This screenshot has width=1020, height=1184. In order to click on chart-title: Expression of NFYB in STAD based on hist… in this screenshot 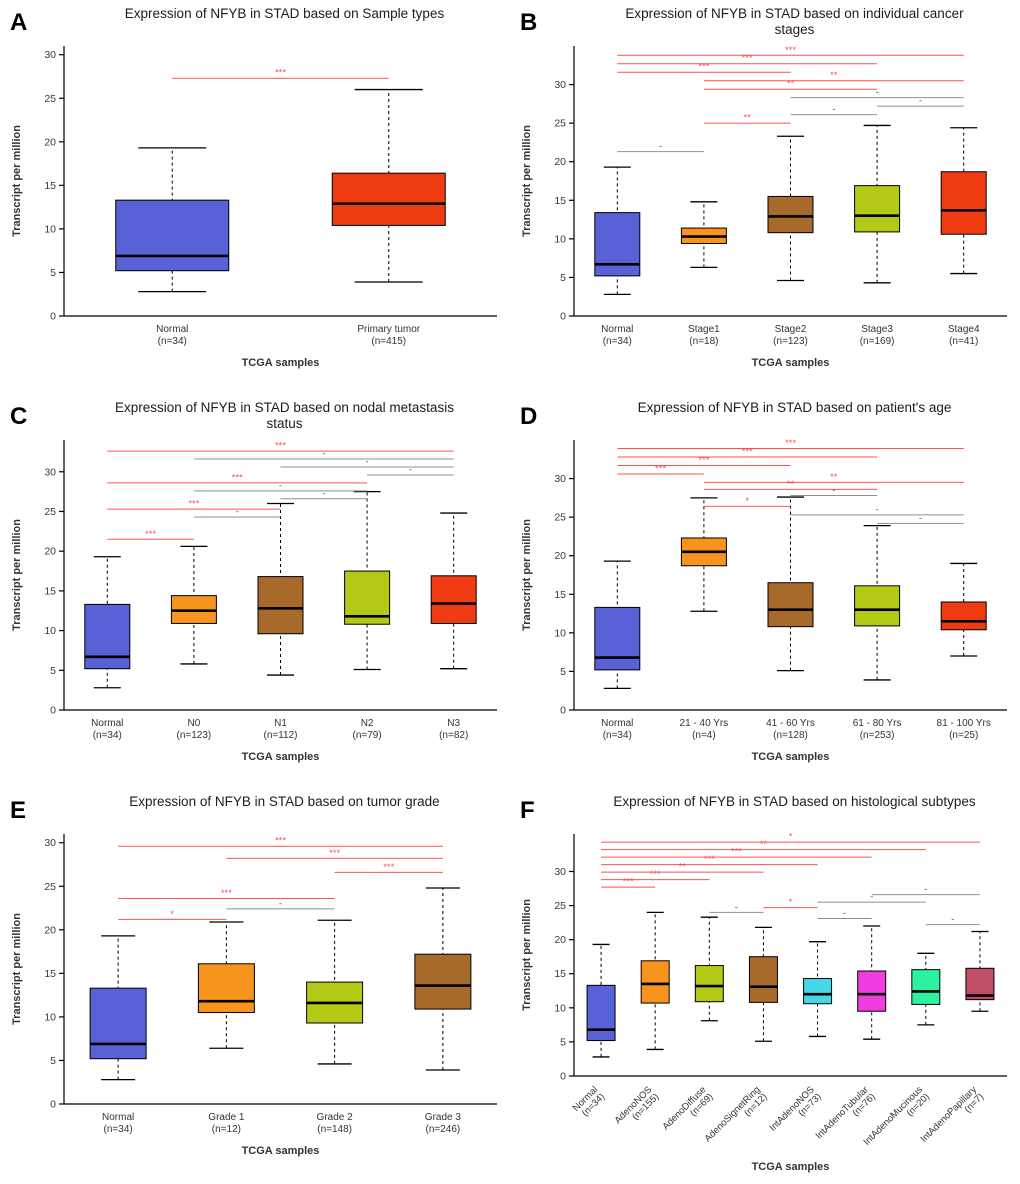, I will do `click(794, 801)`.